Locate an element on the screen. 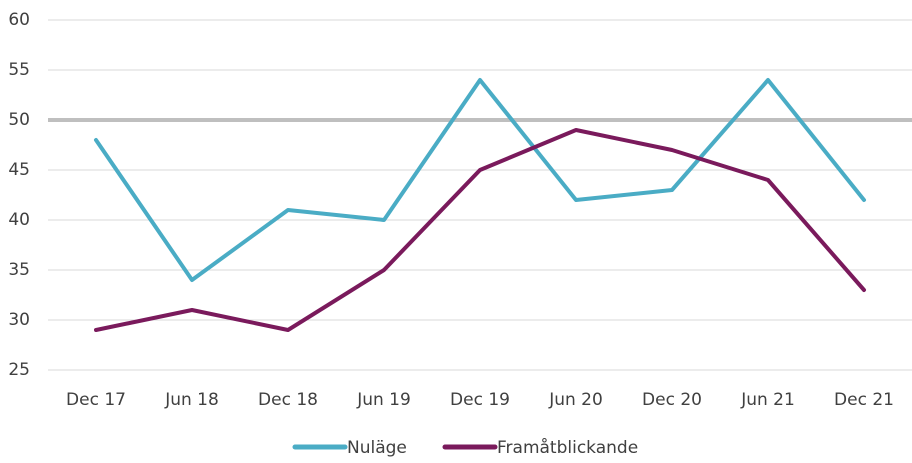  legend-label: Framåtblickande is located at coordinates (567, 447).